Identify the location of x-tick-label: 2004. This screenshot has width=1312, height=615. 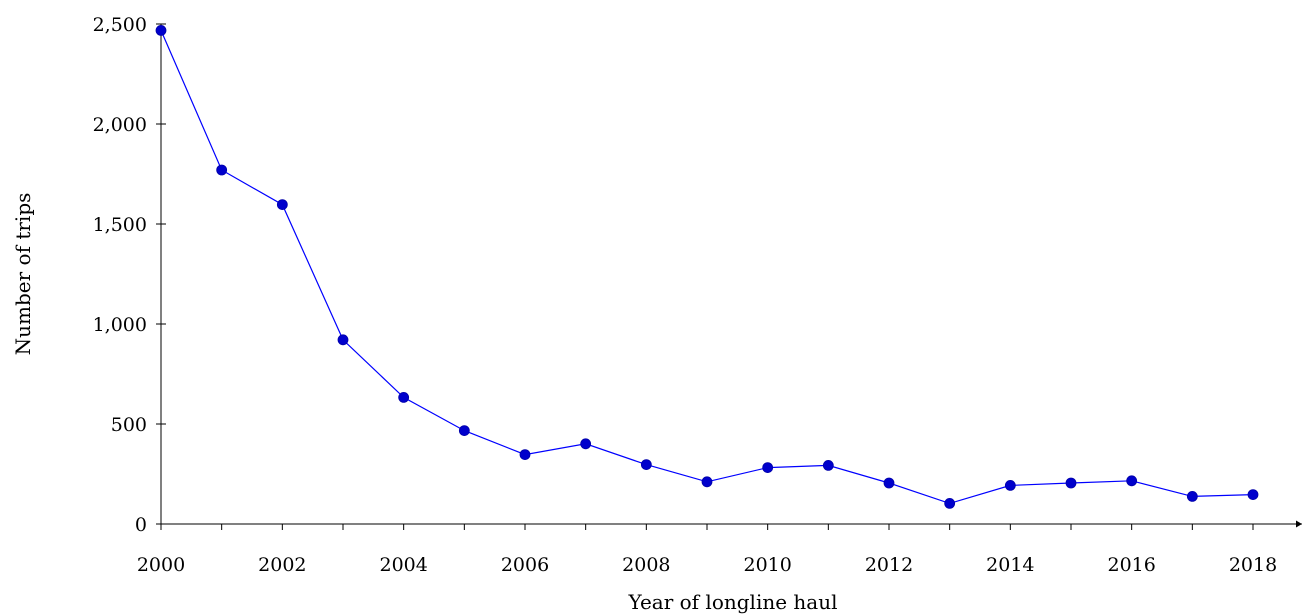
(403, 565).